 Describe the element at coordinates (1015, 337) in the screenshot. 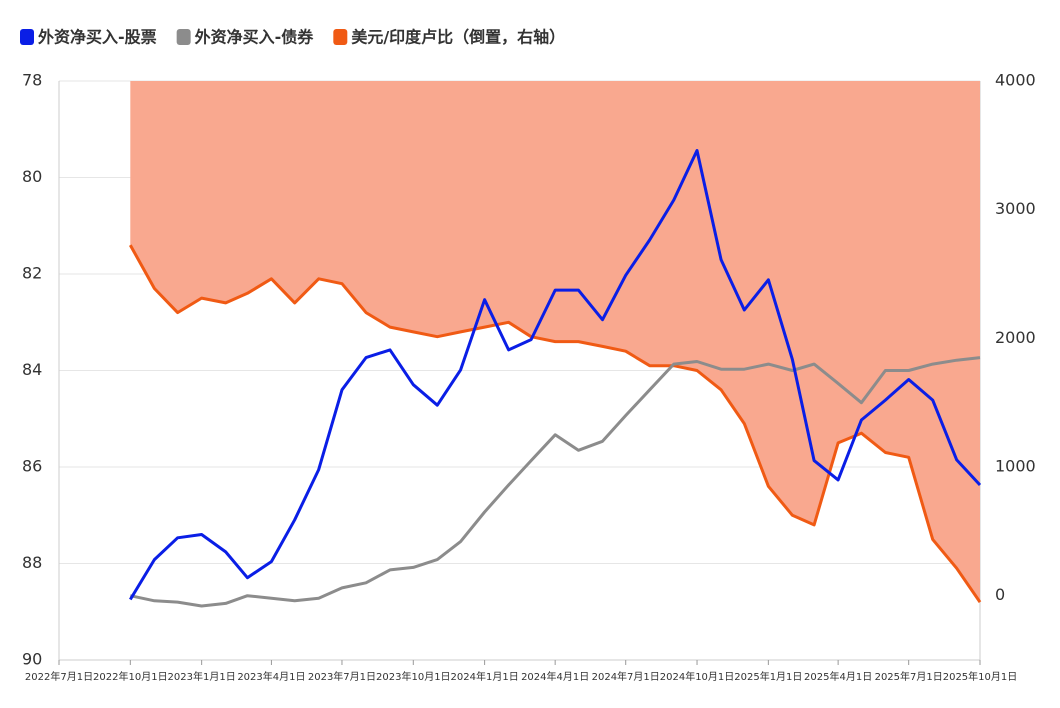

I see `y2-tick-label: 2000` at that location.